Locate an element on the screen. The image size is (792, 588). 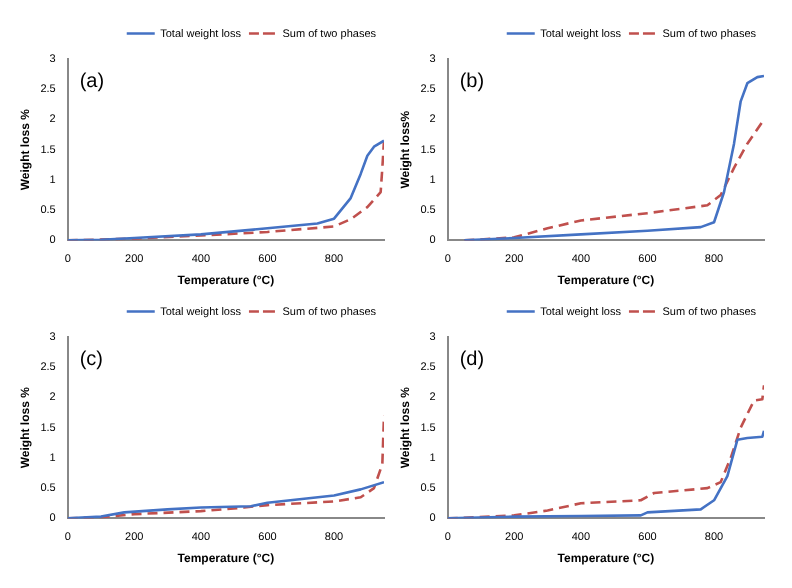
annotation: (c) is located at coordinates (91, 359).